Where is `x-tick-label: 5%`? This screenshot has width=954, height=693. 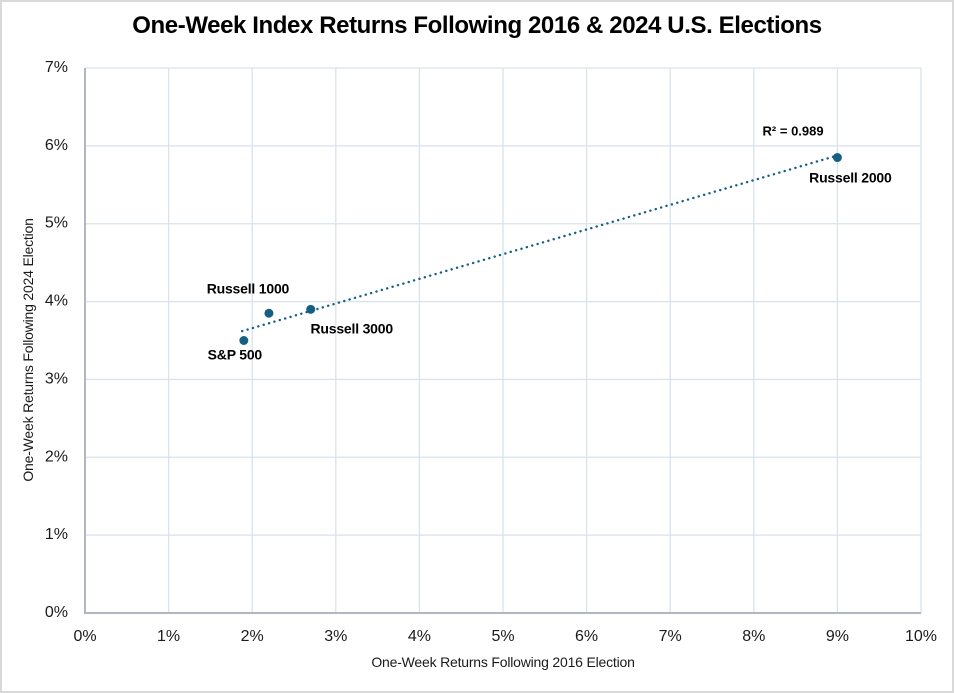 x-tick-label: 5% is located at coordinates (502, 636).